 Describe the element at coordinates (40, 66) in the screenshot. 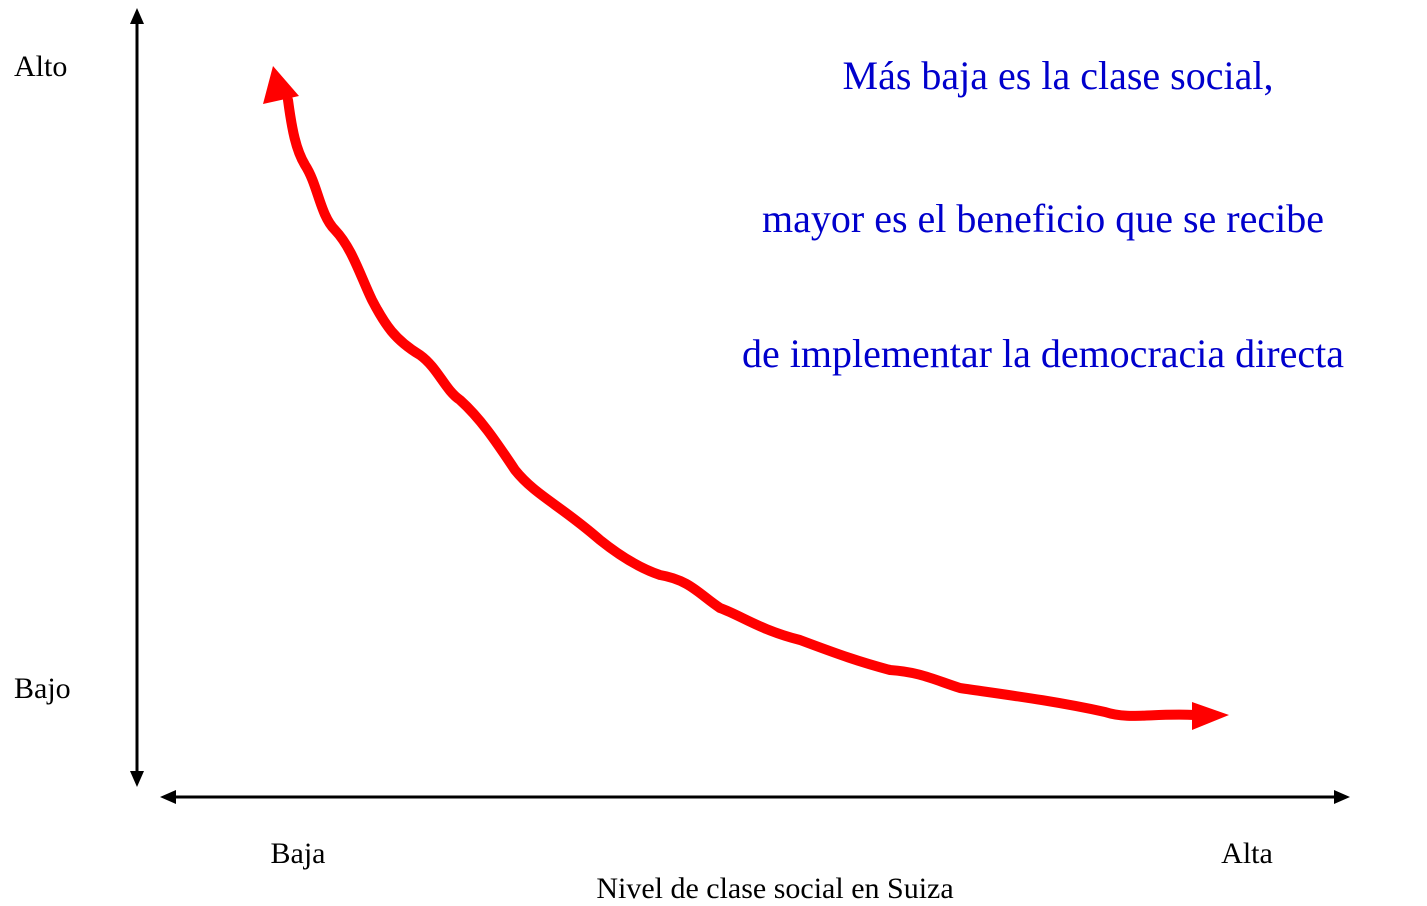

I see `y-top-label: Alto` at that location.